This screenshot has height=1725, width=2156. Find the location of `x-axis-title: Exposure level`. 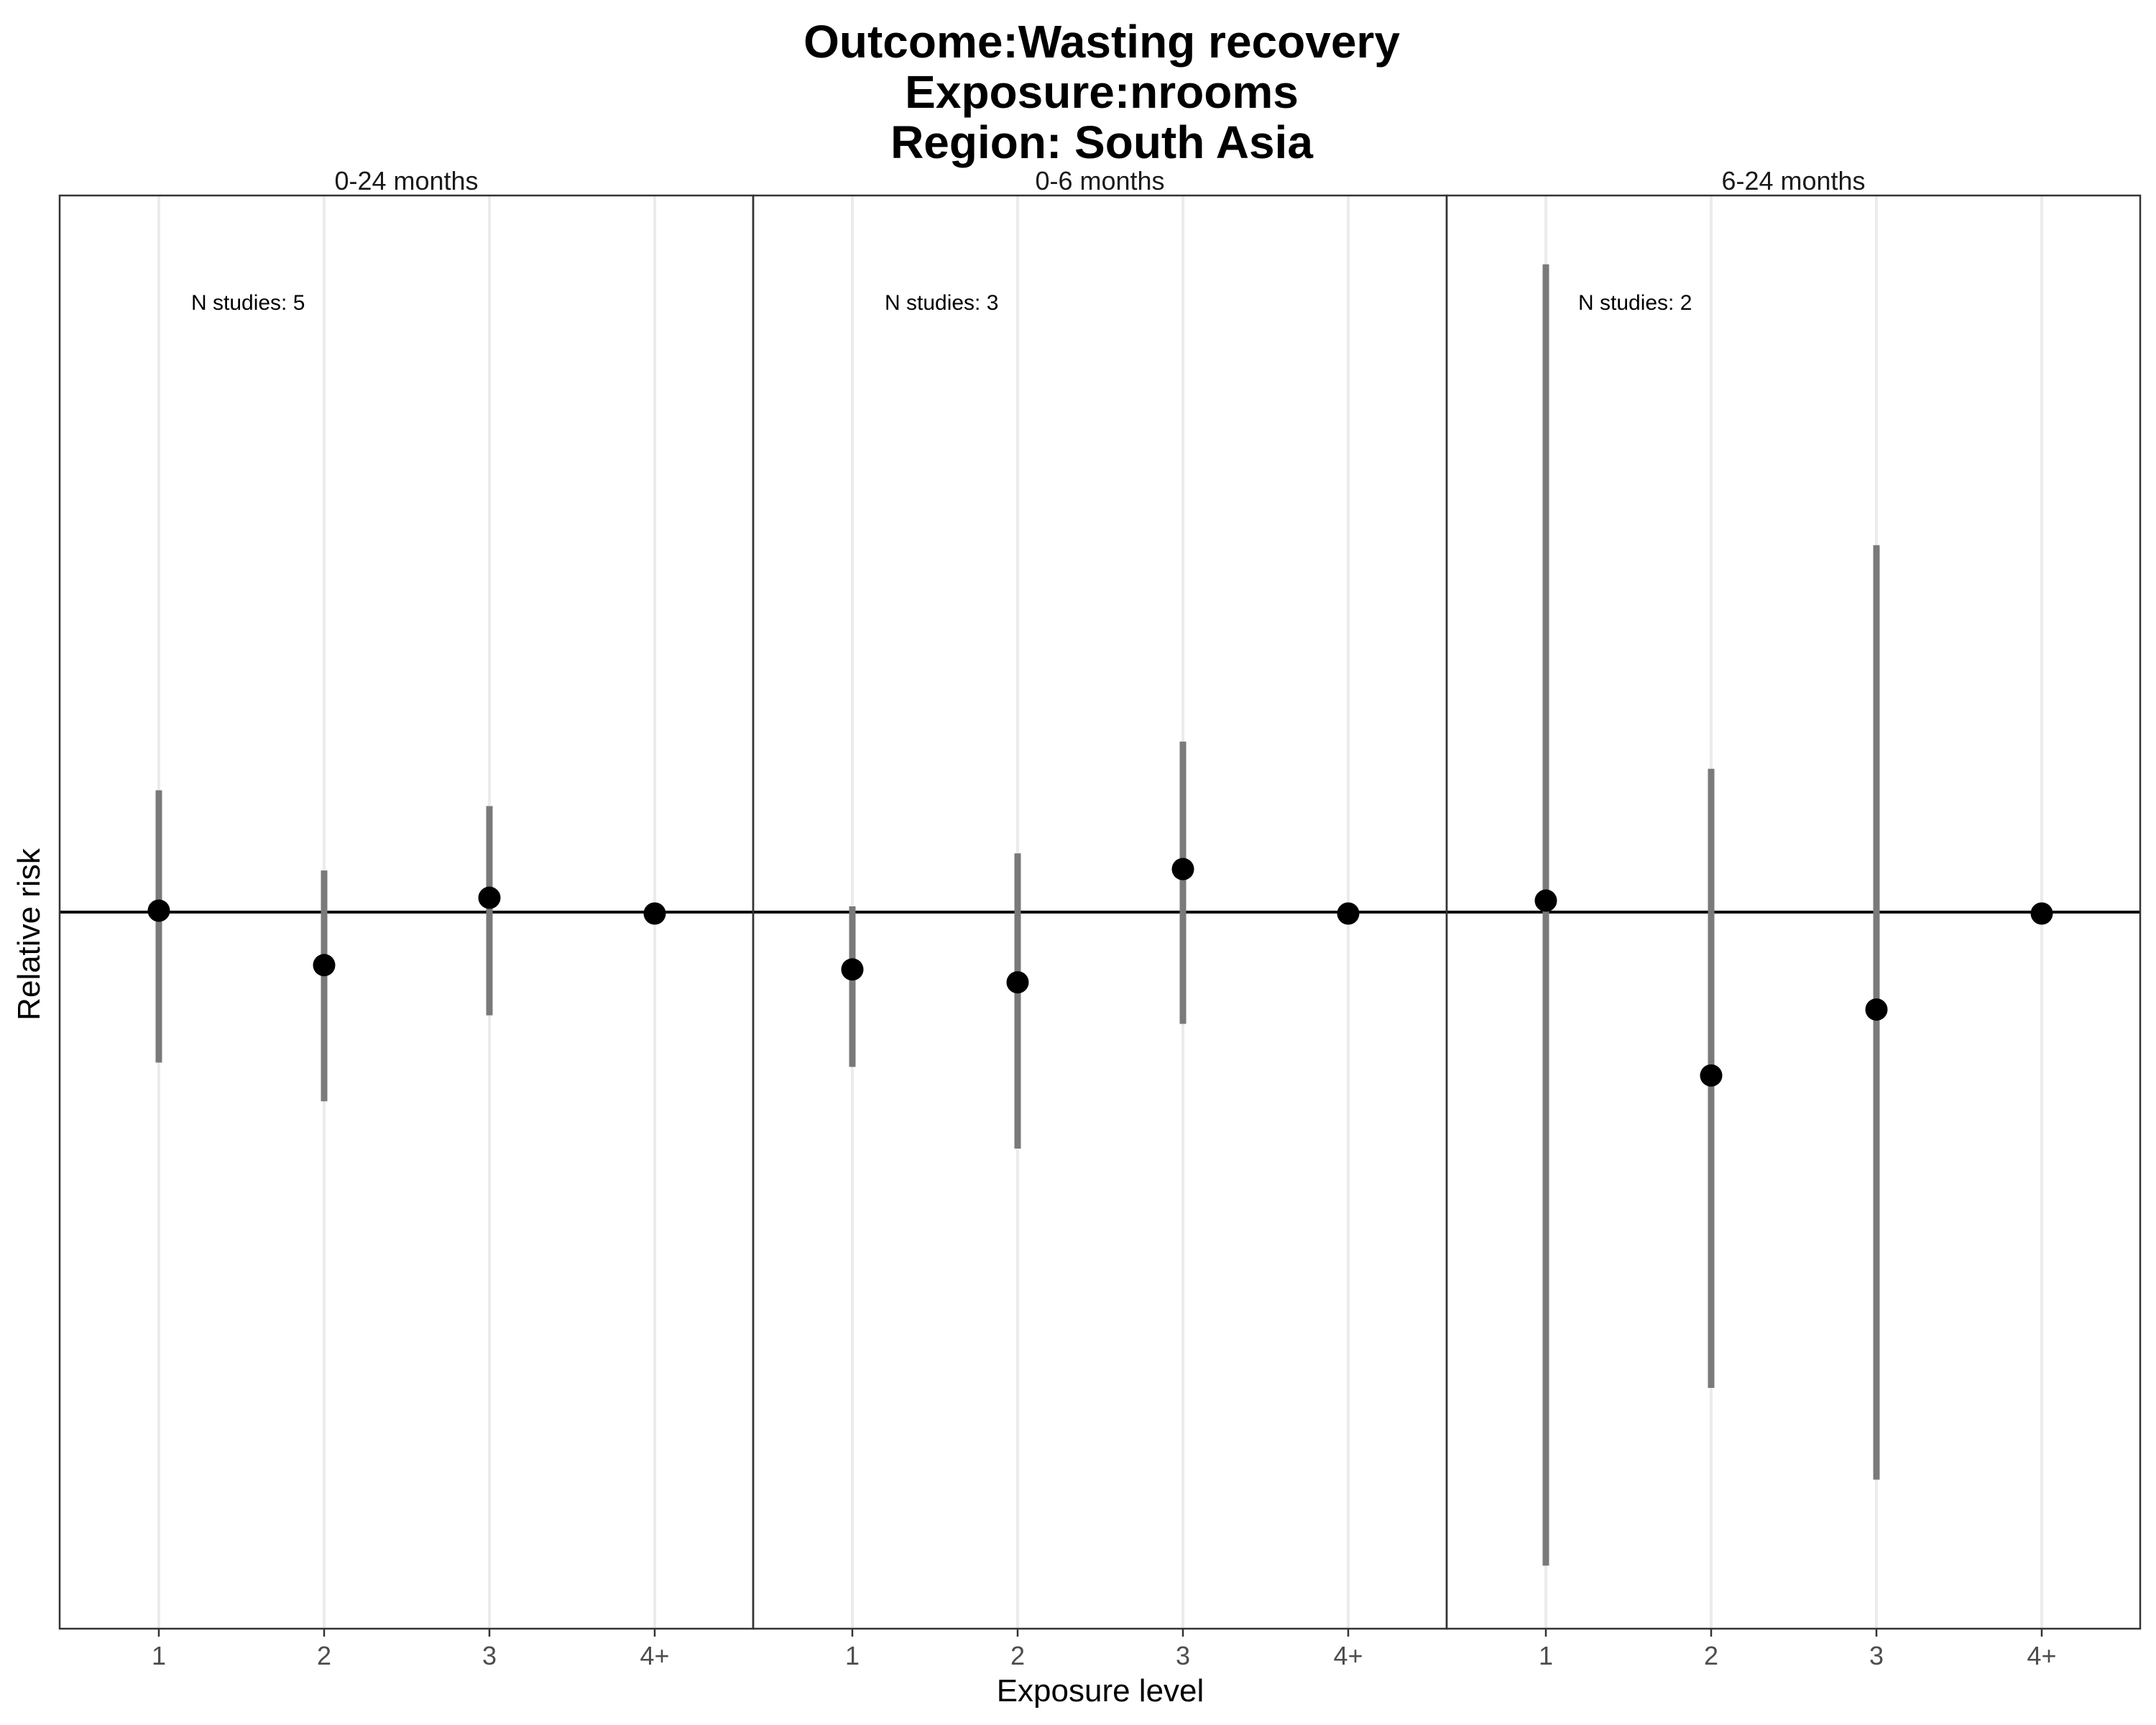

x-axis-title: Exposure level is located at coordinates (1100, 1690).